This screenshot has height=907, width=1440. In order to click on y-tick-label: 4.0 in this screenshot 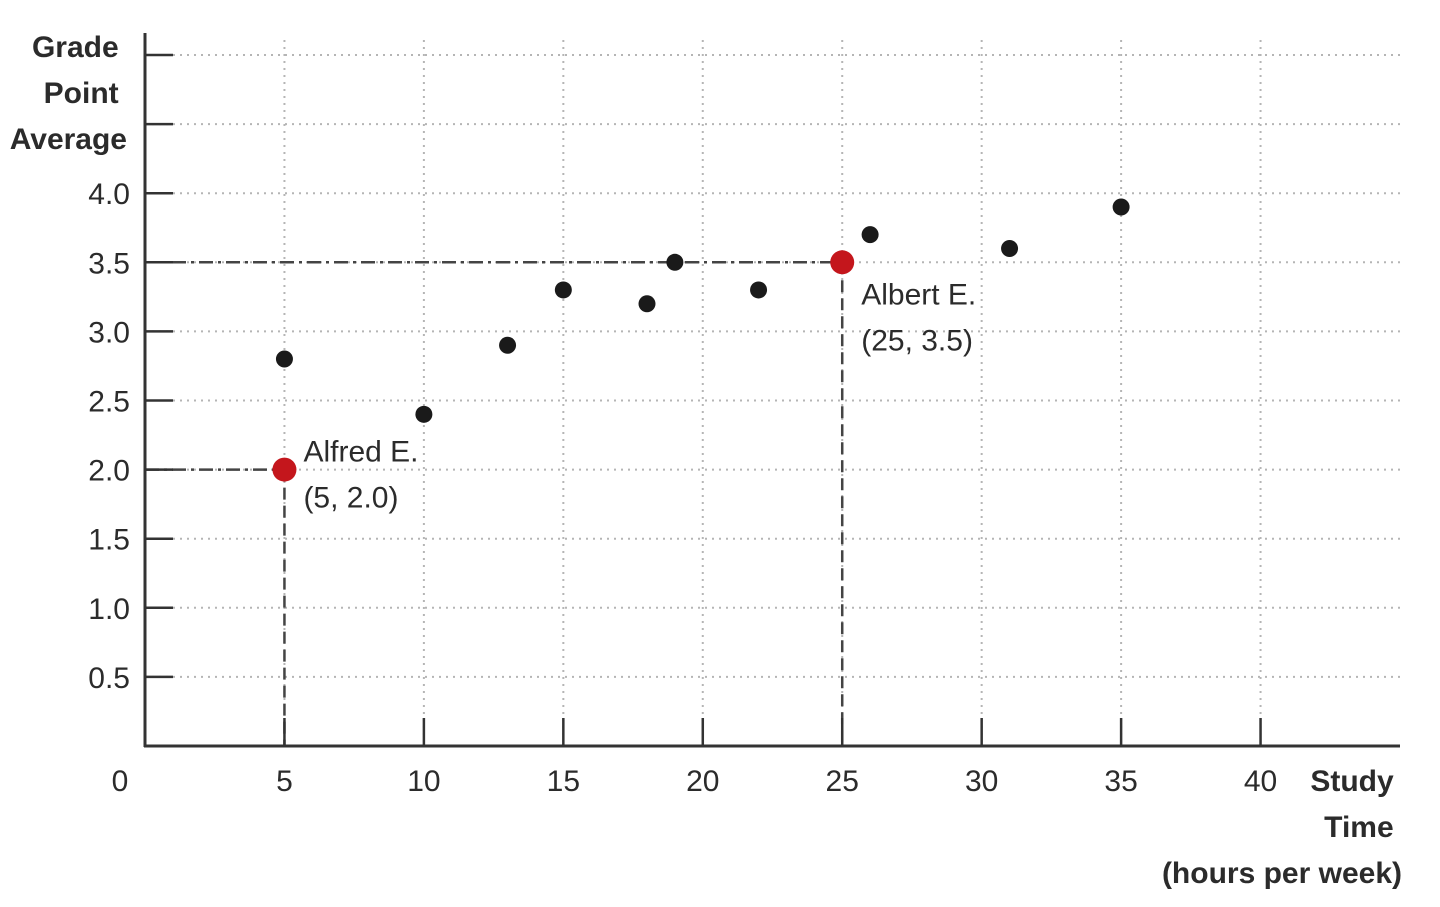, I will do `click(109, 194)`.